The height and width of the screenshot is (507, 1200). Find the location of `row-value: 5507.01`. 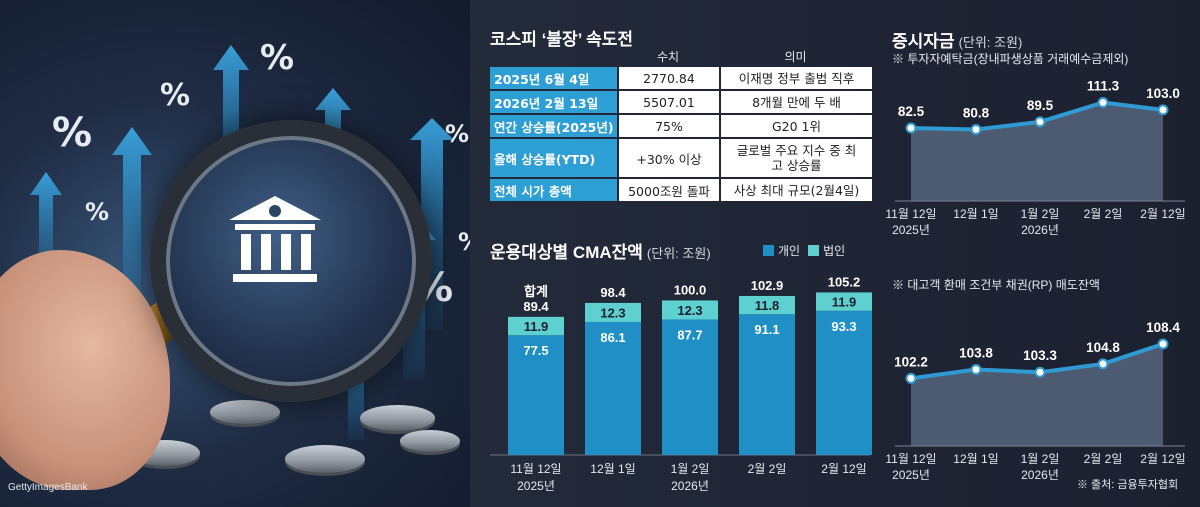

row-value: 5507.01 is located at coordinates (669, 102).